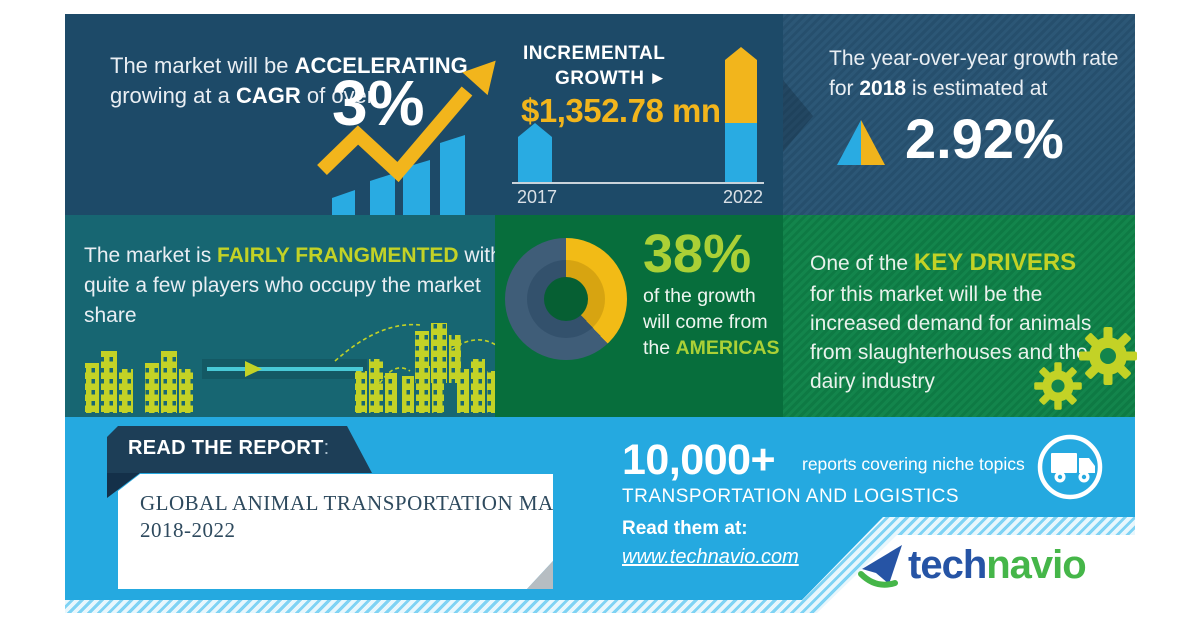  Describe the element at coordinates (151, 255) in the screenshot. I see `frag-line1a: The market is` at that location.